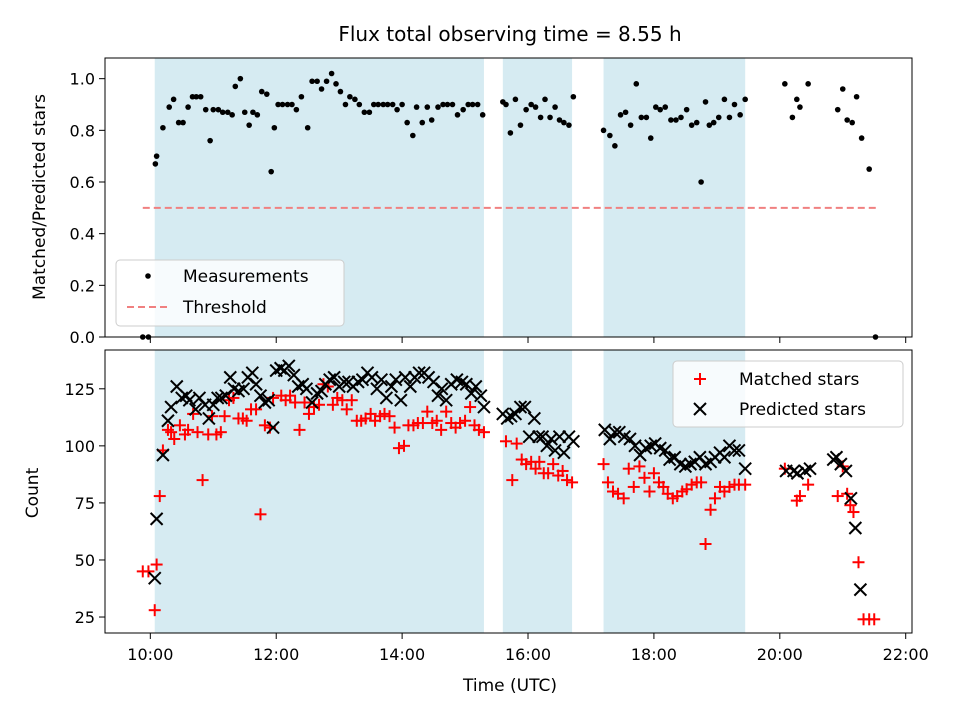  I want to click on top-y-axis: 0.0 0.2 0.4 0.6 0.8 1.0, so click(87, 208).